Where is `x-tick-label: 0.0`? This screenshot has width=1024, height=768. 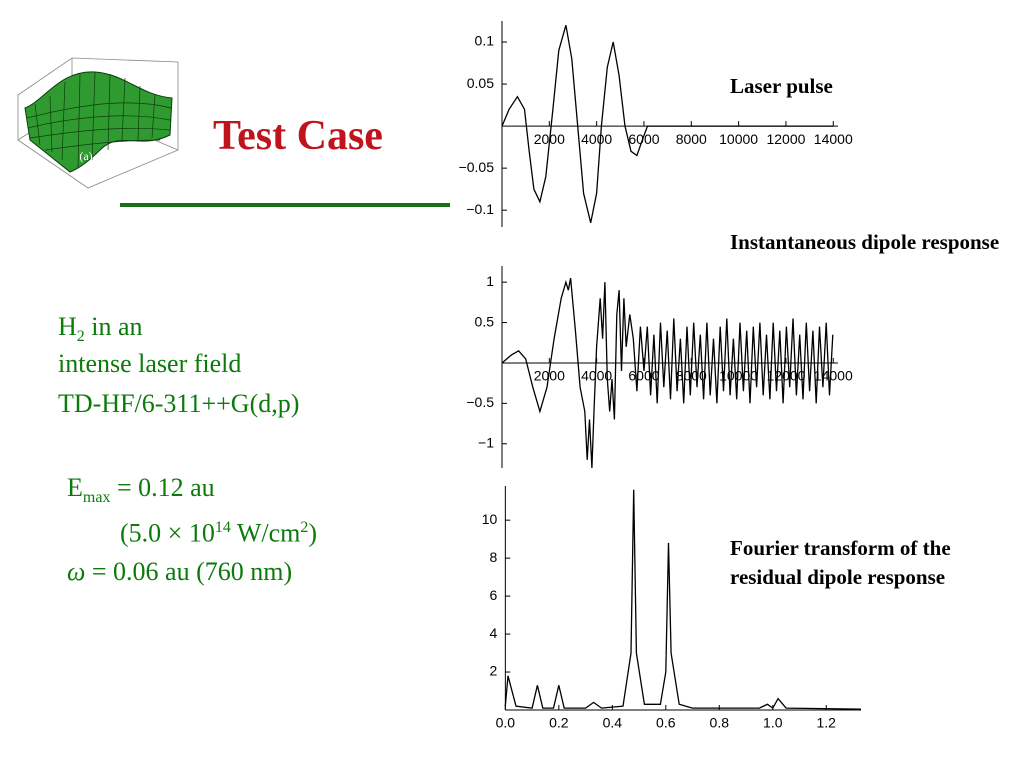
x-tick-label: 0.0 is located at coordinates (506, 723).